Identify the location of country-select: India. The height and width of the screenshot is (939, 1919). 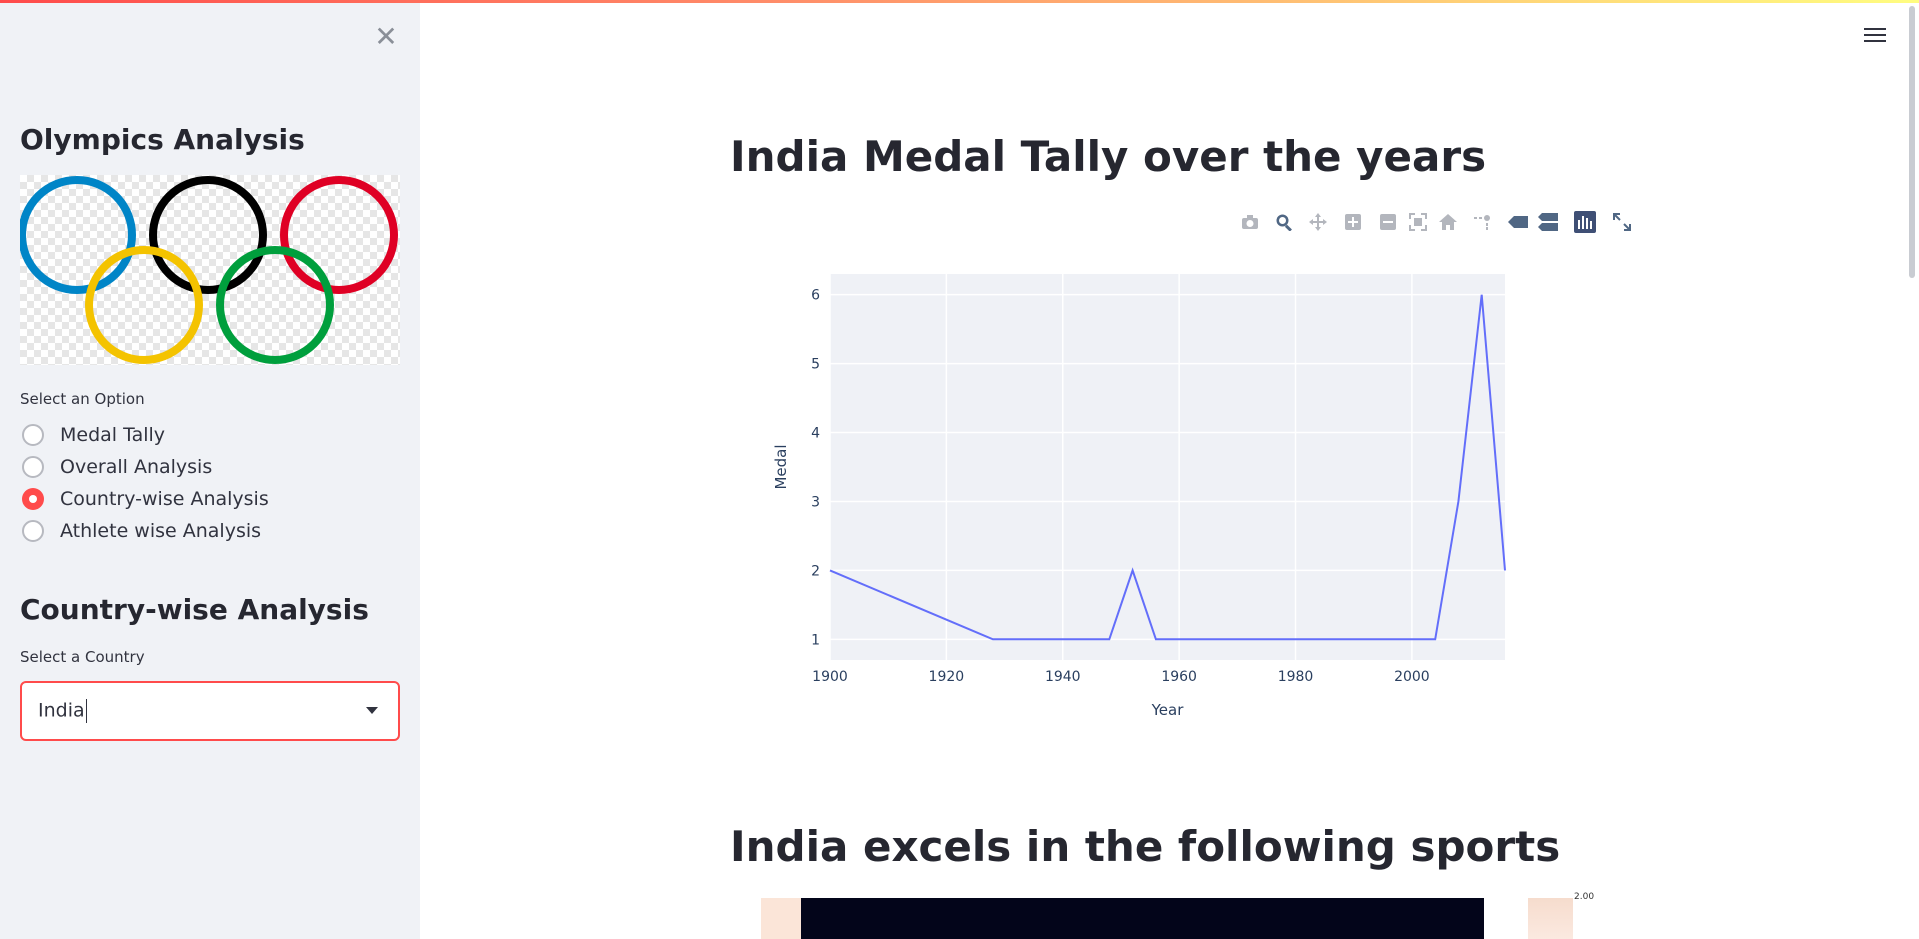
(210, 711).